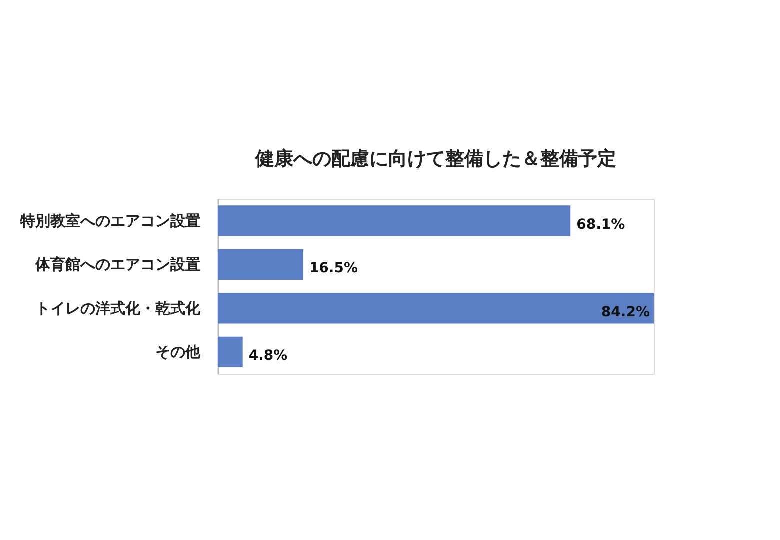 The image size is (780, 540). Describe the element at coordinates (268, 356) in the screenshot. I see `data-label: 4.8%` at that location.